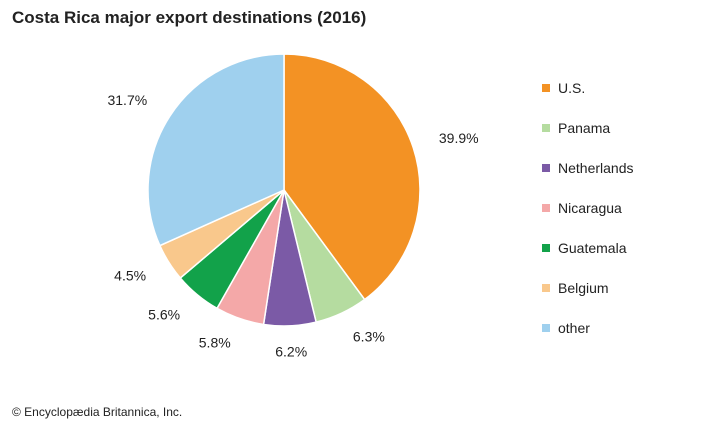  I want to click on legend-label: Panama, so click(584, 128).